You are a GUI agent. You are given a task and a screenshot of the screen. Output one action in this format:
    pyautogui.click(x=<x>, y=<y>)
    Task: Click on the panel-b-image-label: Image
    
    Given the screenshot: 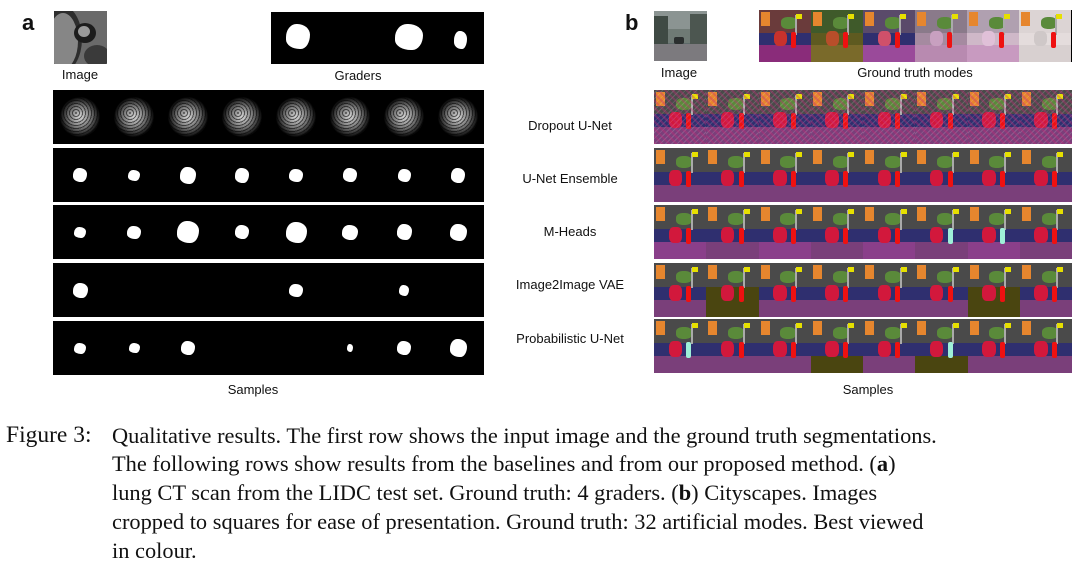 What is the action you would take?
    pyautogui.click(x=679, y=72)
    